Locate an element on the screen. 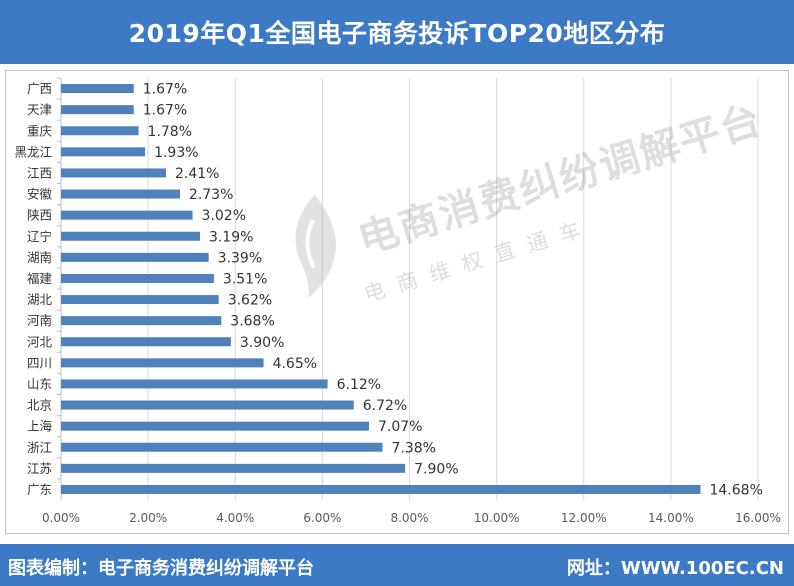 The image size is (794, 586). category-label: 黑龙江 is located at coordinates (33, 151).